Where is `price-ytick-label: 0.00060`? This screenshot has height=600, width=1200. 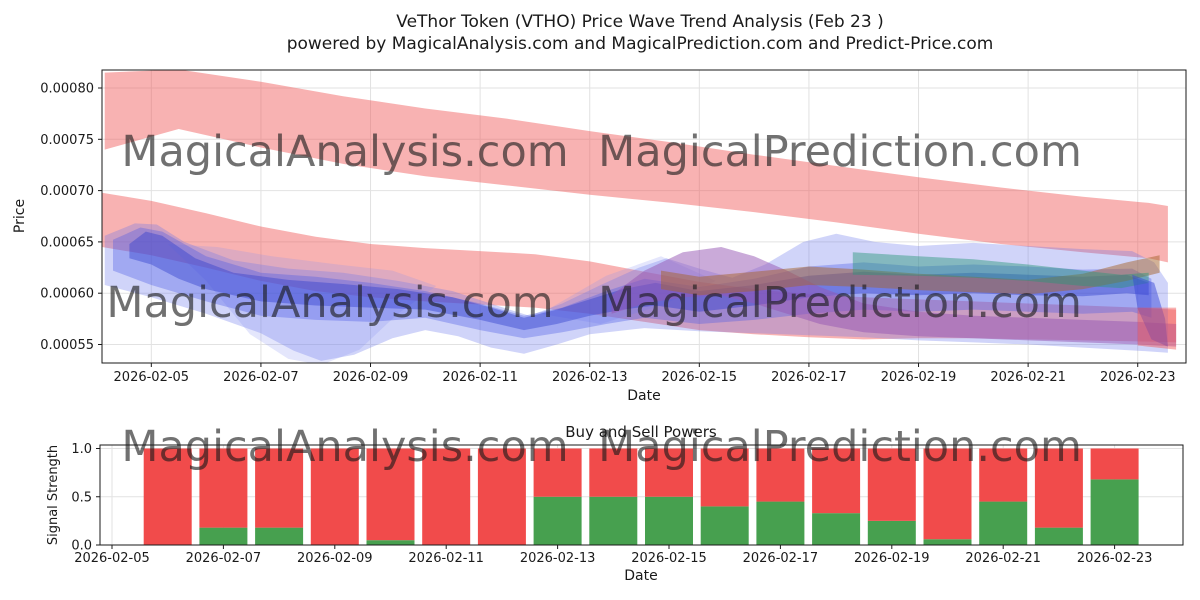 price-ytick-label: 0.00060 is located at coordinates (67, 294).